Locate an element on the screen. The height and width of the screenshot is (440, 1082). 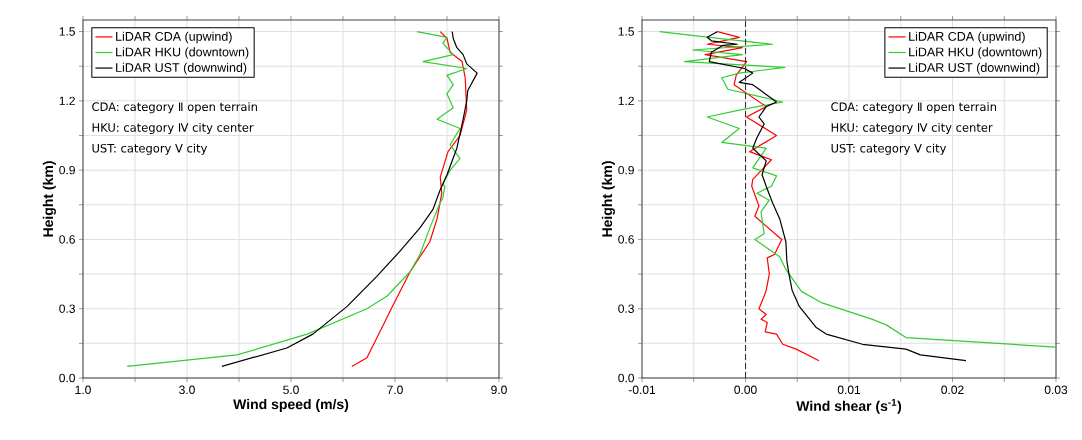
x-tick-label: 0.03 is located at coordinates (1056, 390).